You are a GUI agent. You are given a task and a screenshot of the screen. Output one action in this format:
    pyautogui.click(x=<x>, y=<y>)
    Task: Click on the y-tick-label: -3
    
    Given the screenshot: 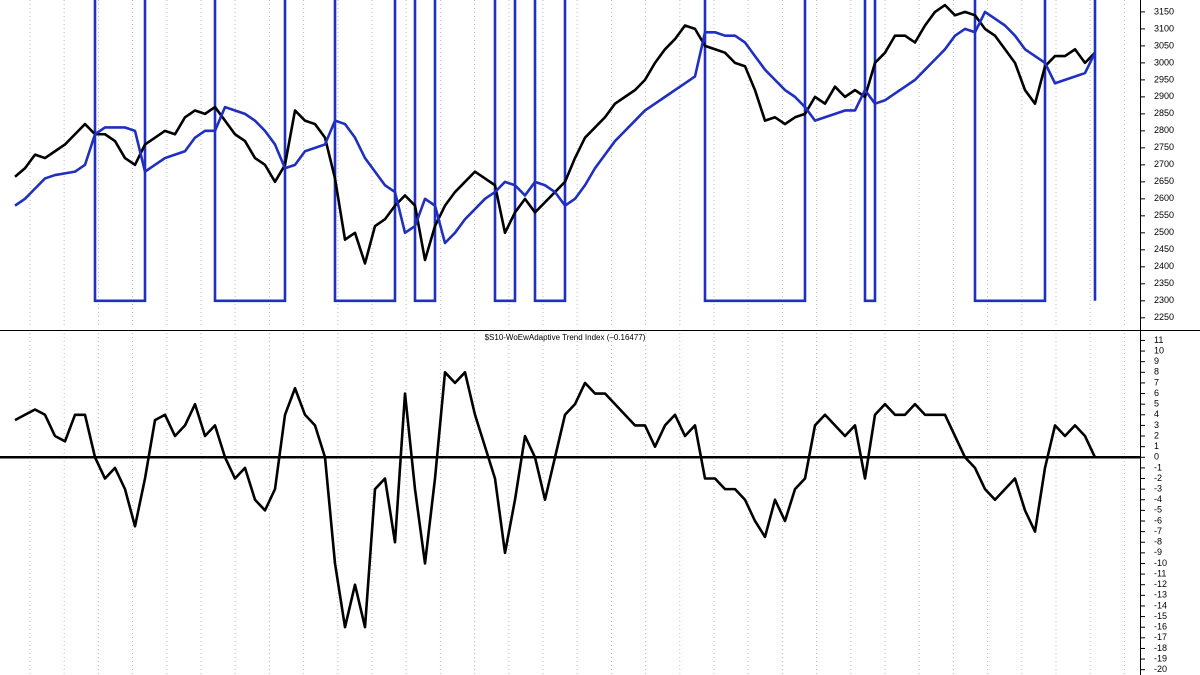 What is the action you would take?
    pyautogui.click(x=1158, y=489)
    